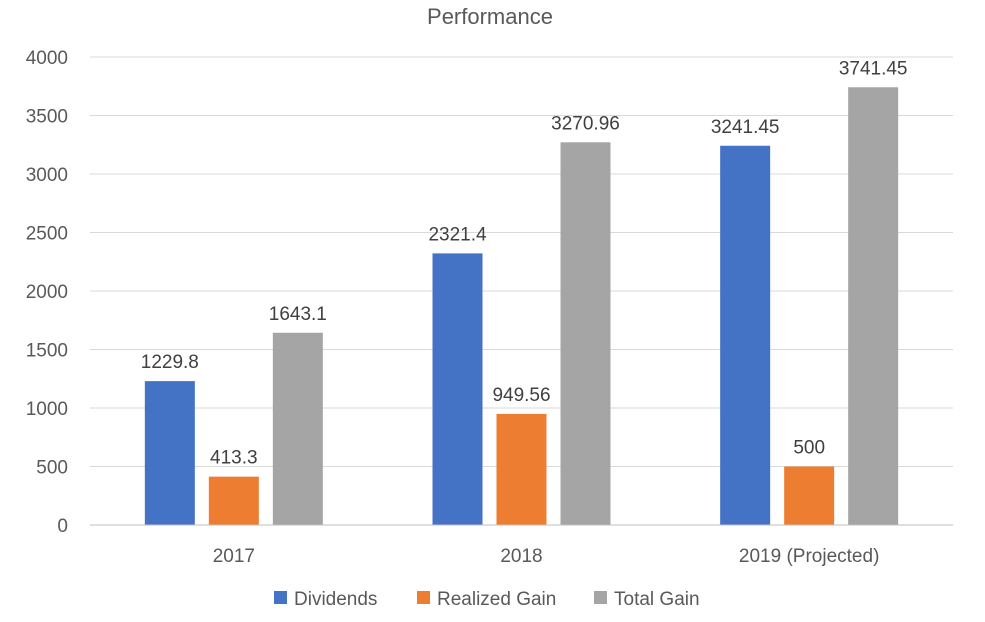 This screenshot has height=622, width=985. What do you see at coordinates (745, 127) in the screenshot?
I see `data-label: 3241.45` at bounding box center [745, 127].